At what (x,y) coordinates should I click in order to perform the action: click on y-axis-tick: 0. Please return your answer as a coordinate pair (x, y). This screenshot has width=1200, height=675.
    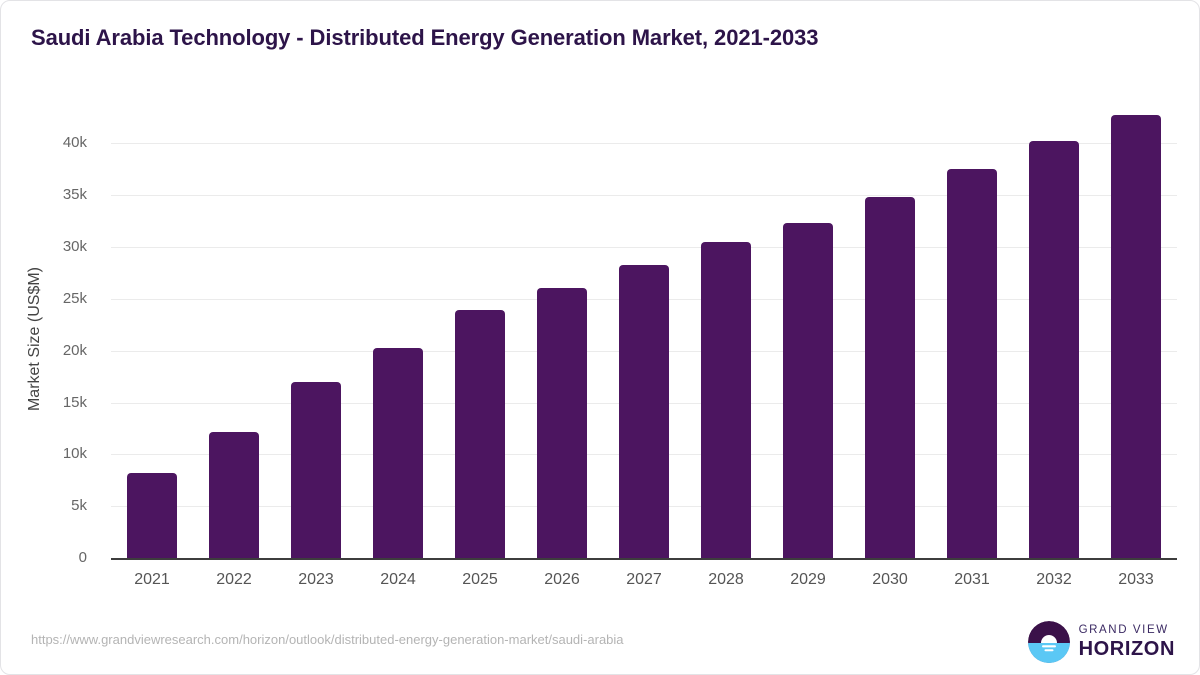
    Looking at the image, I should click on (82, 557).